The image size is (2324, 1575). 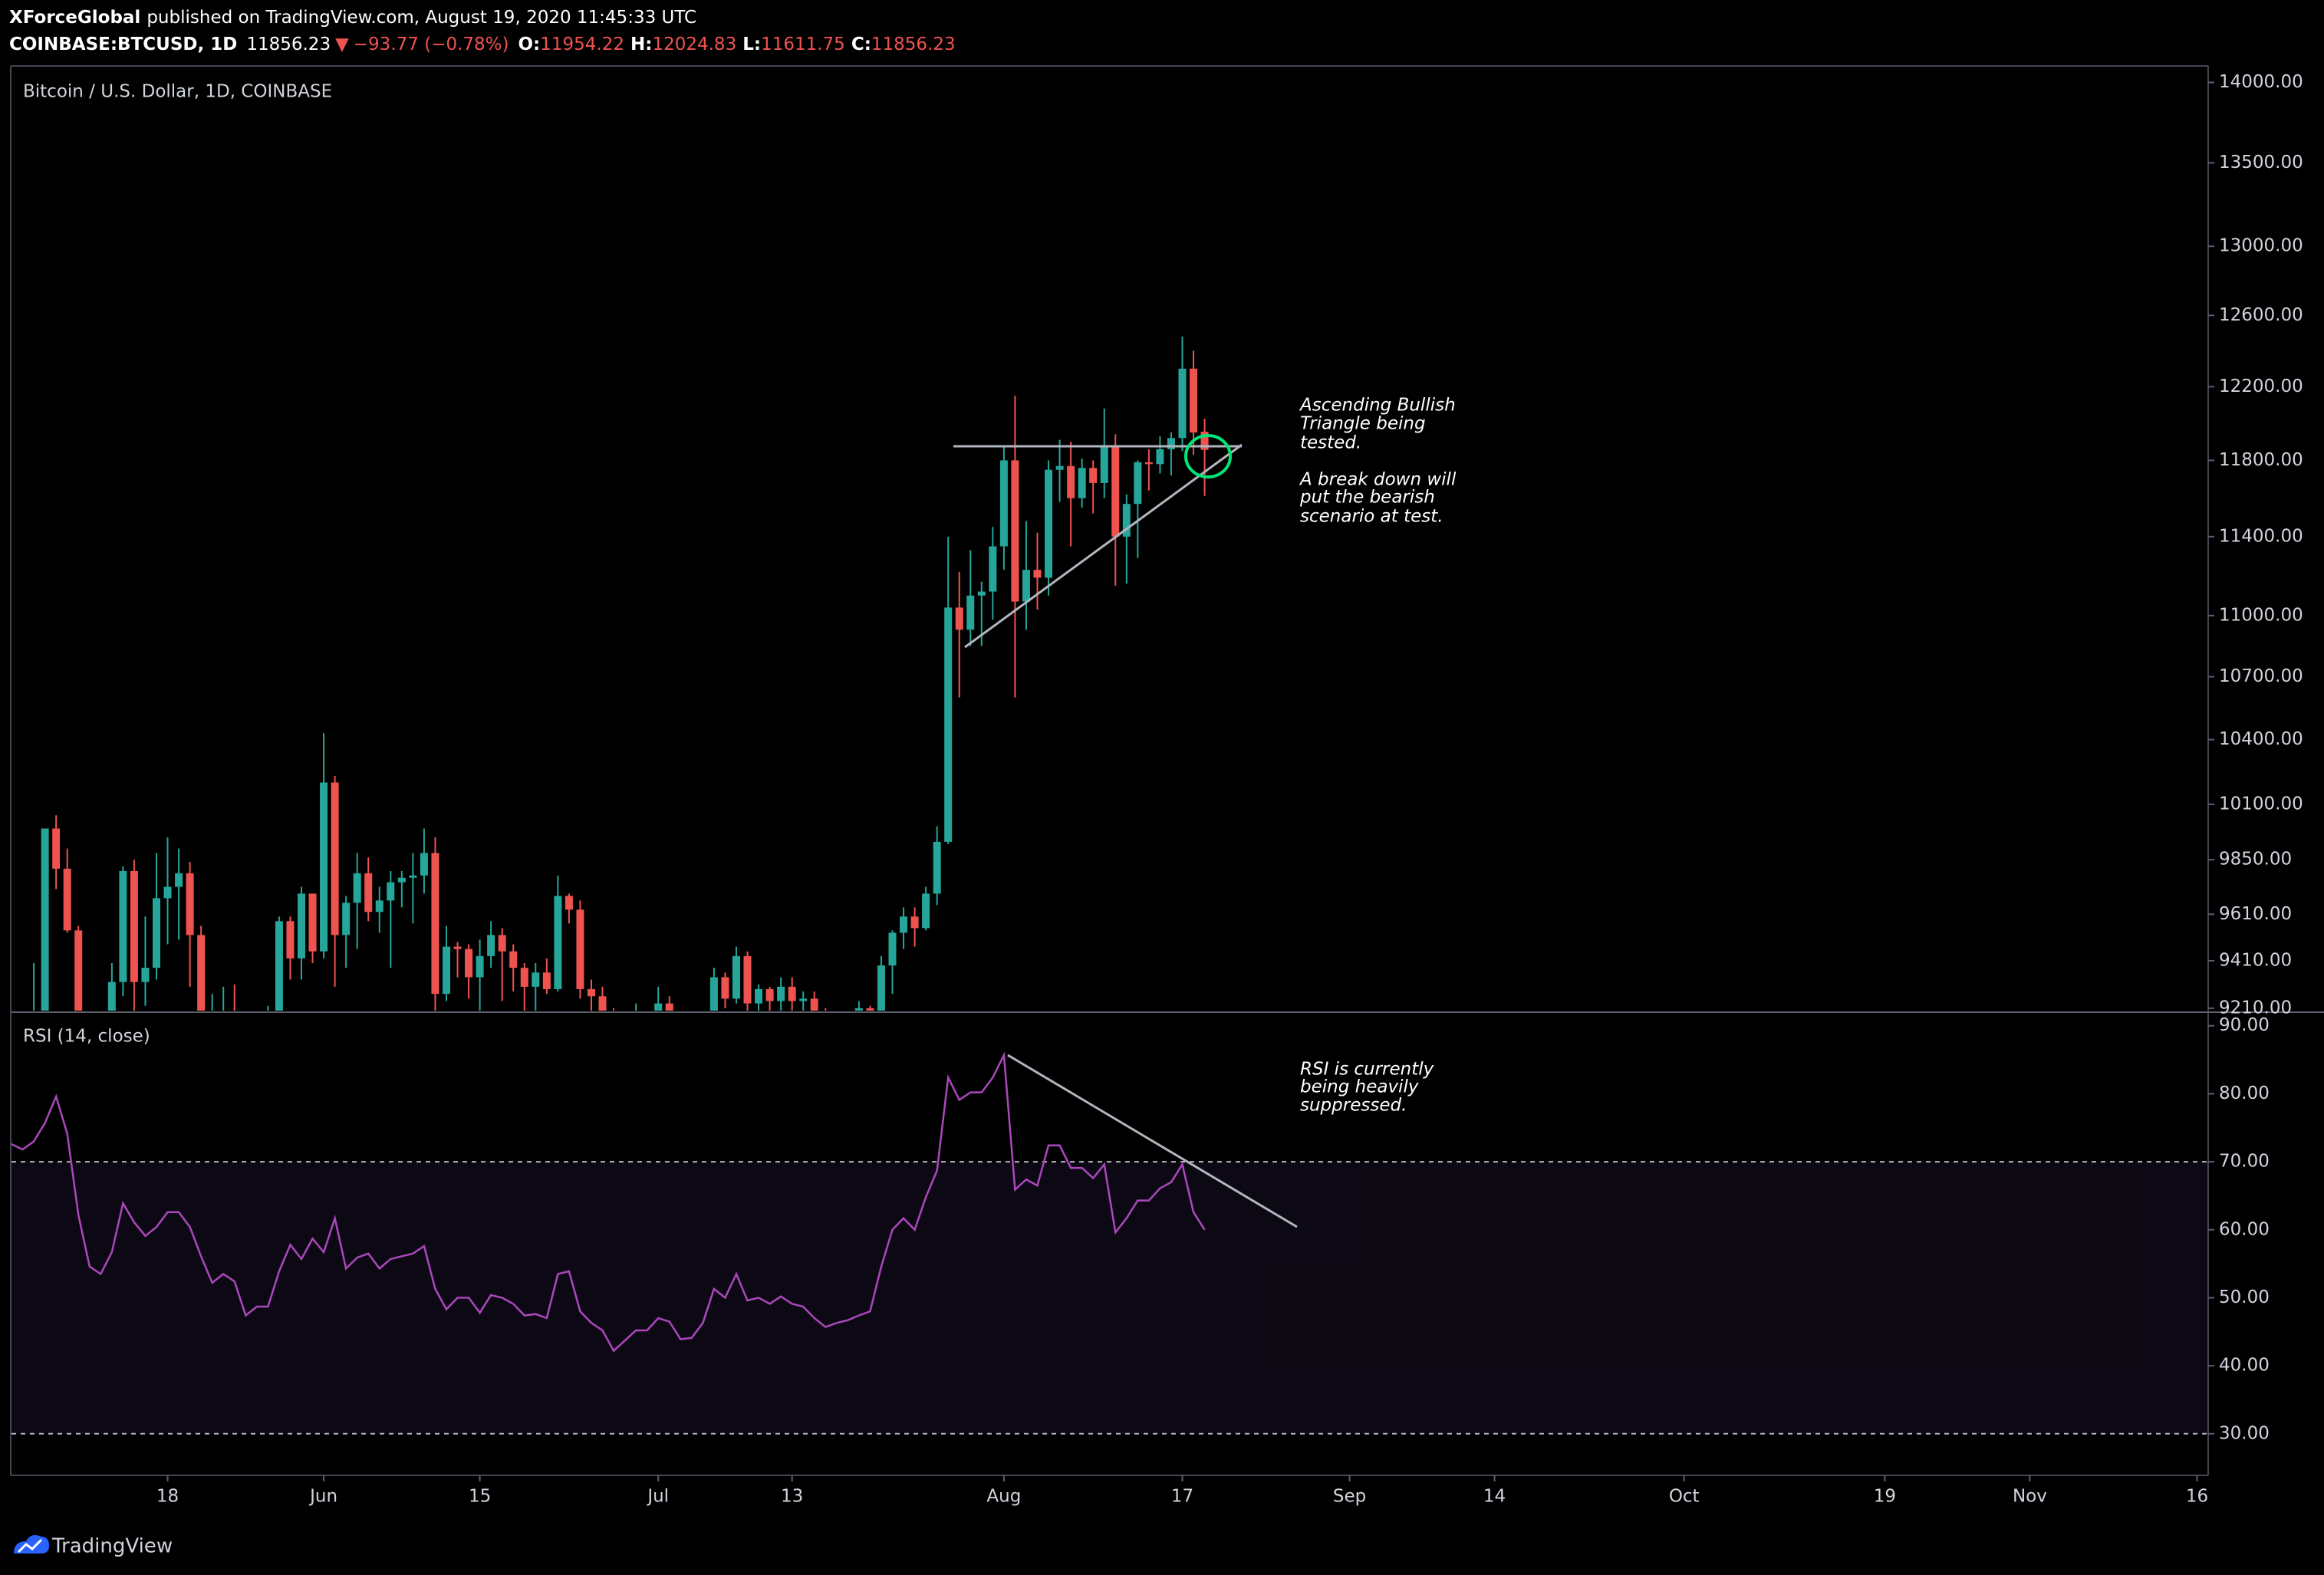 I want to click on x-tick-label: 17, so click(x=1182, y=1497).